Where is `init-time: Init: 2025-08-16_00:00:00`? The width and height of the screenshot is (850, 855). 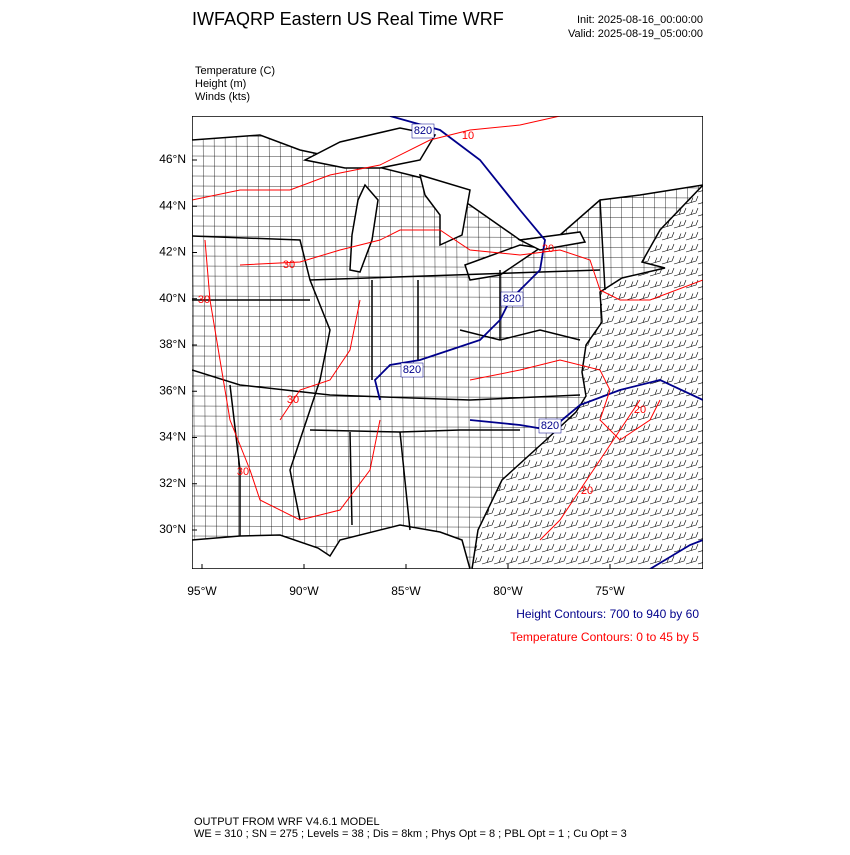
init-time: Init: 2025-08-16_00:00:00 is located at coordinates (640, 20).